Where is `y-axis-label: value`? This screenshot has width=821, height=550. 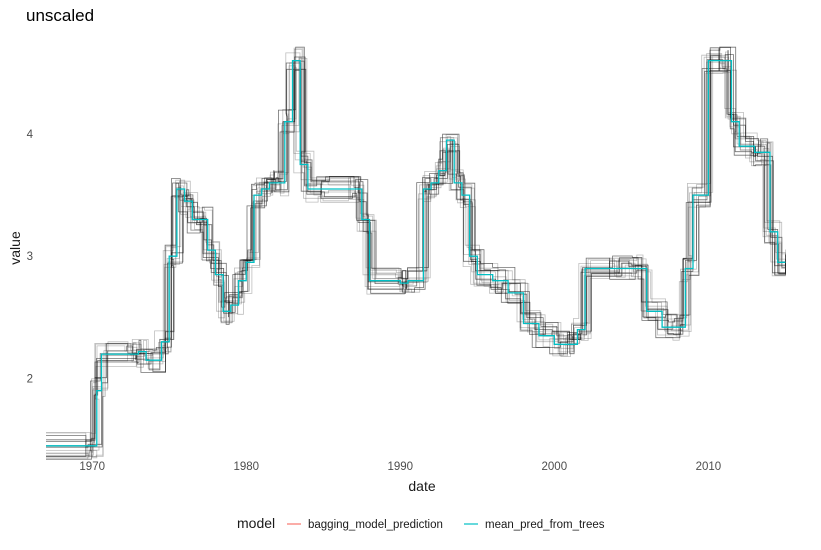
y-axis-label: value is located at coordinates (15, 248).